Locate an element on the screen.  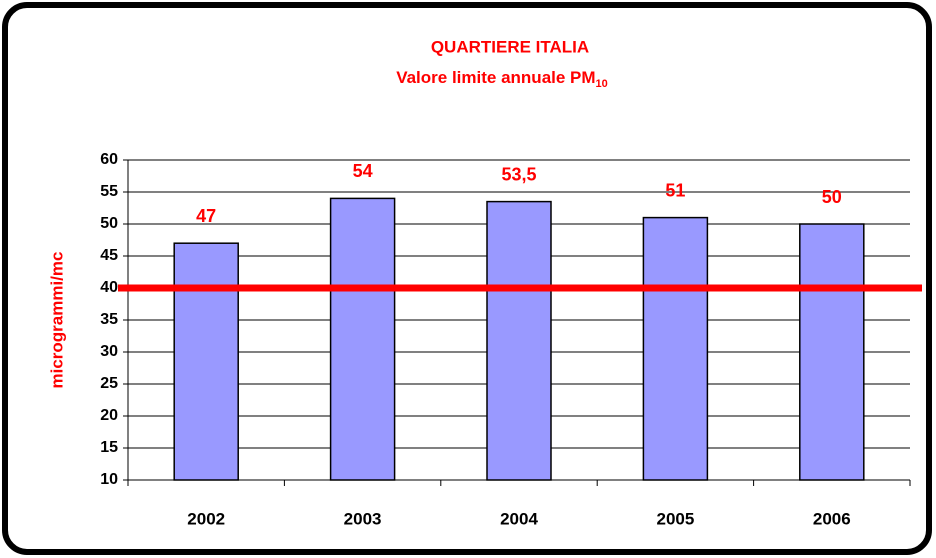
y-tick-label: 40 is located at coordinates (109, 287).